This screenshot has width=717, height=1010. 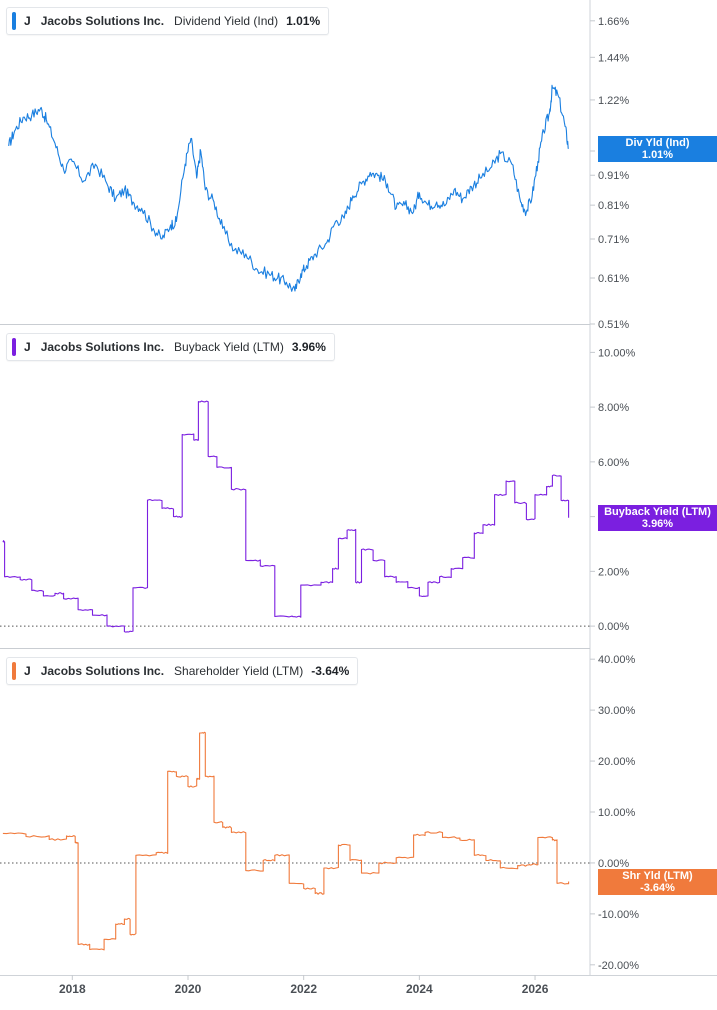 I want to click on x-axis: 2018 2020 2022 2024 2026, so click(x=304, y=985).